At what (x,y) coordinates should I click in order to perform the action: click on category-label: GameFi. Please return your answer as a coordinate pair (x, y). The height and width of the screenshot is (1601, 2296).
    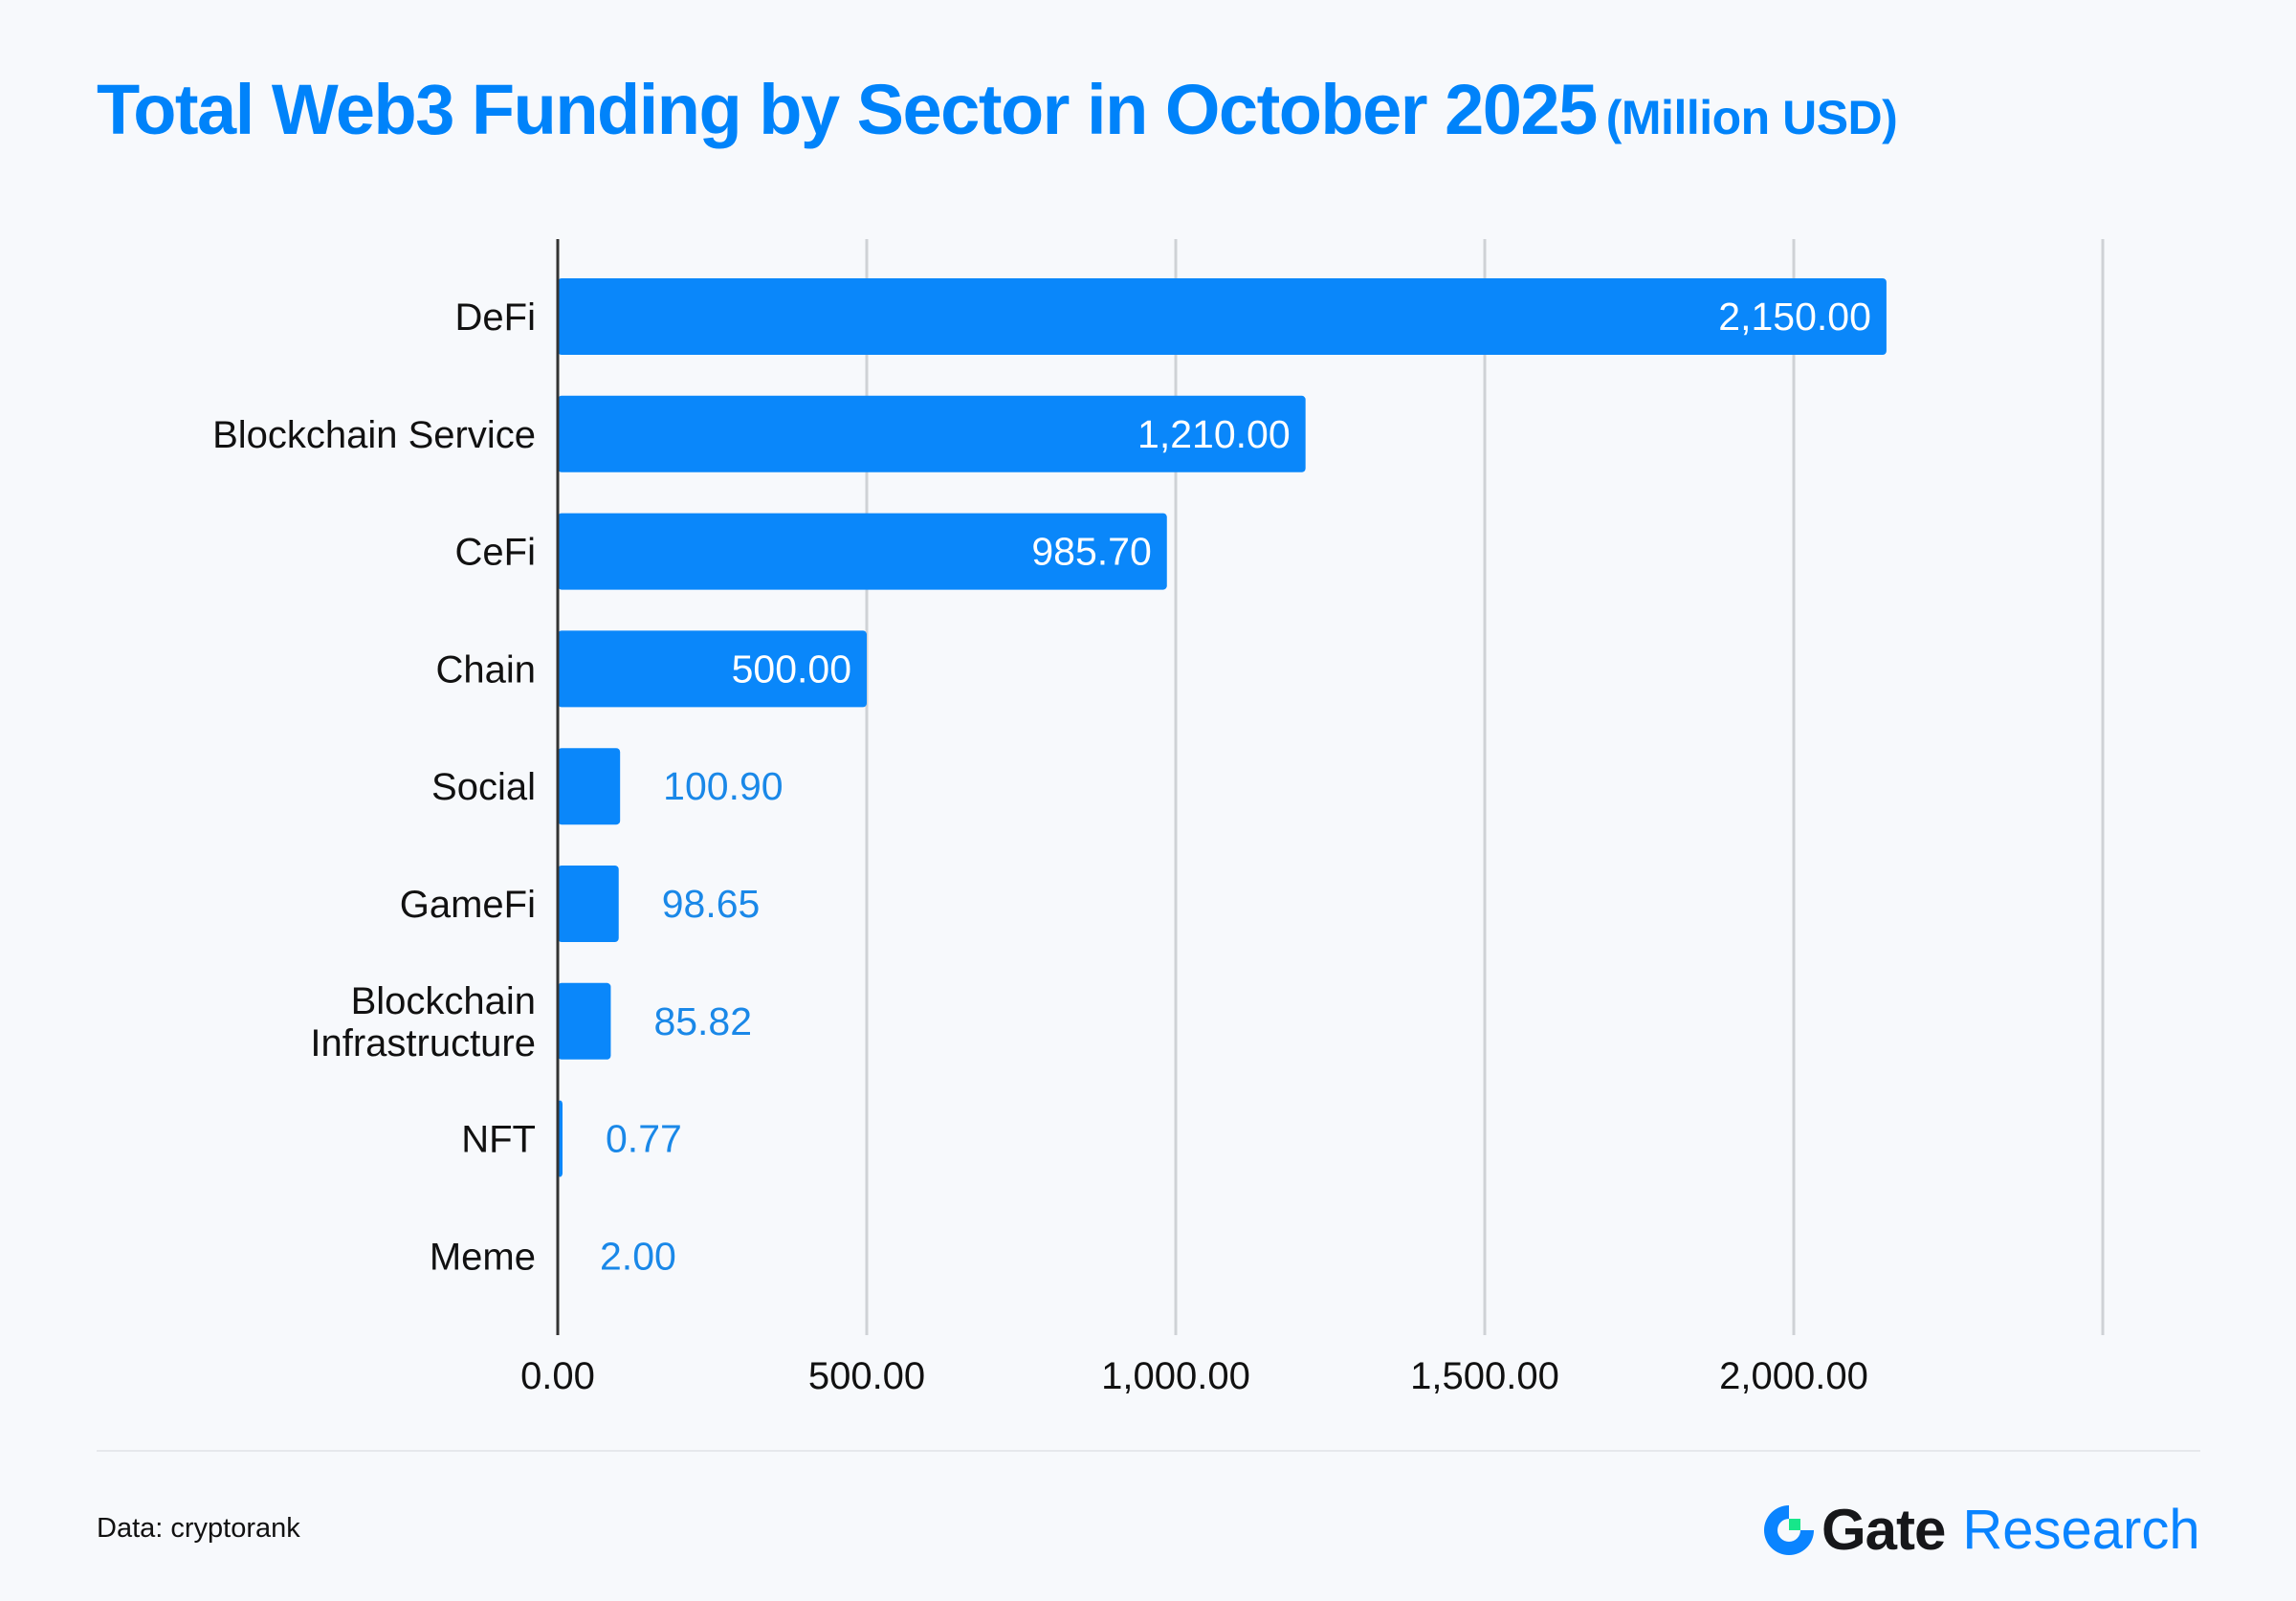
    Looking at the image, I should click on (468, 905).